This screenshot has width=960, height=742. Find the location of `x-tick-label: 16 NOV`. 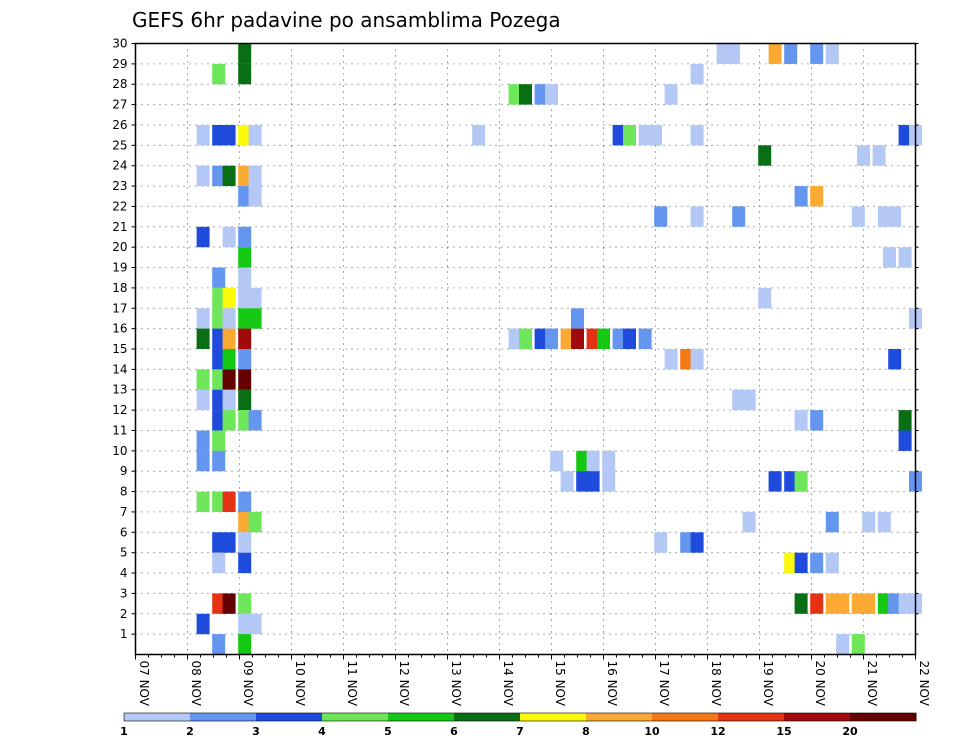

x-tick-label: 16 NOV is located at coordinates (612, 684).